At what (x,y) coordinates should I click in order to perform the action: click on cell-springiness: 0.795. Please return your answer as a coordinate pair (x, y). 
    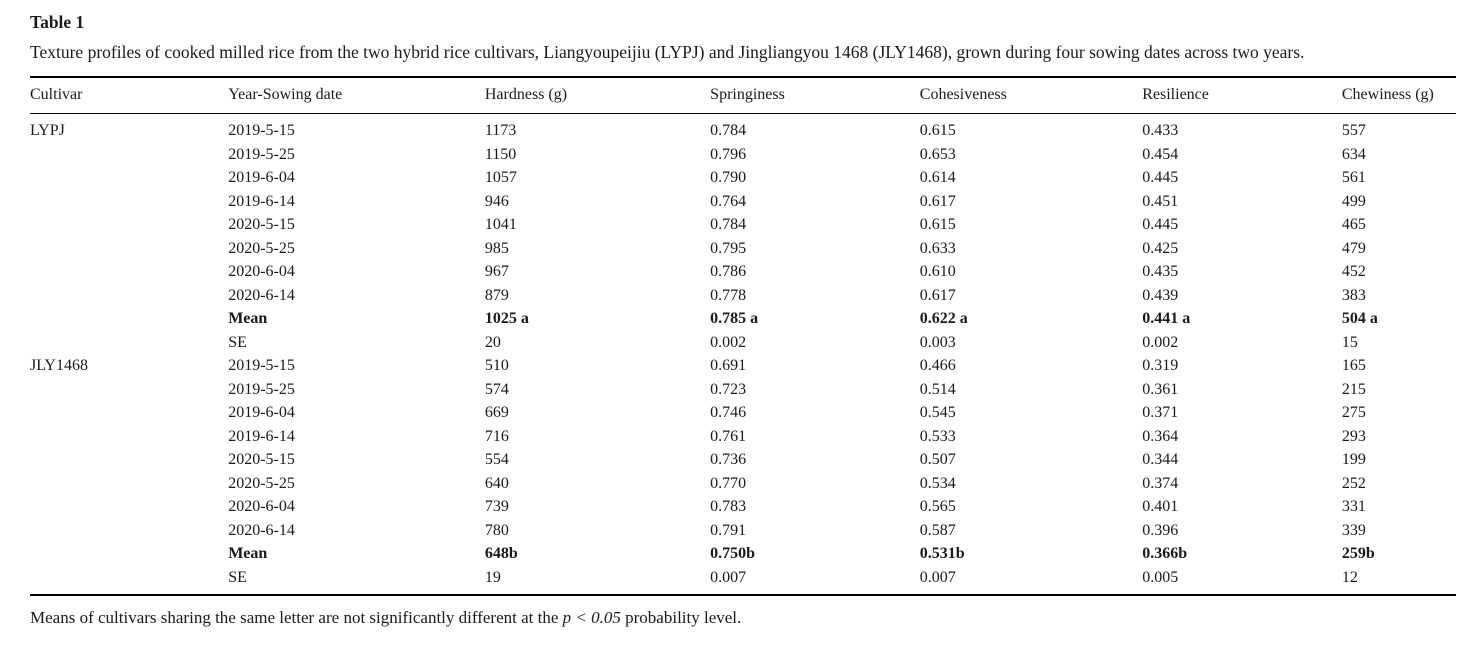
    Looking at the image, I should click on (728, 248).